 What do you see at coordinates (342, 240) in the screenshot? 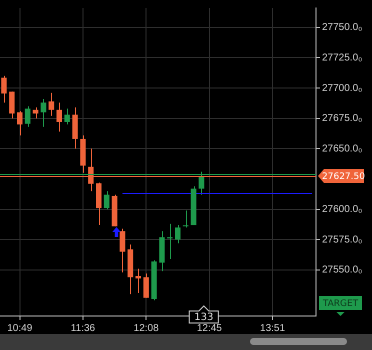
I see `y-tick-label: 27575.0₀` at bounding box center [342, 240].